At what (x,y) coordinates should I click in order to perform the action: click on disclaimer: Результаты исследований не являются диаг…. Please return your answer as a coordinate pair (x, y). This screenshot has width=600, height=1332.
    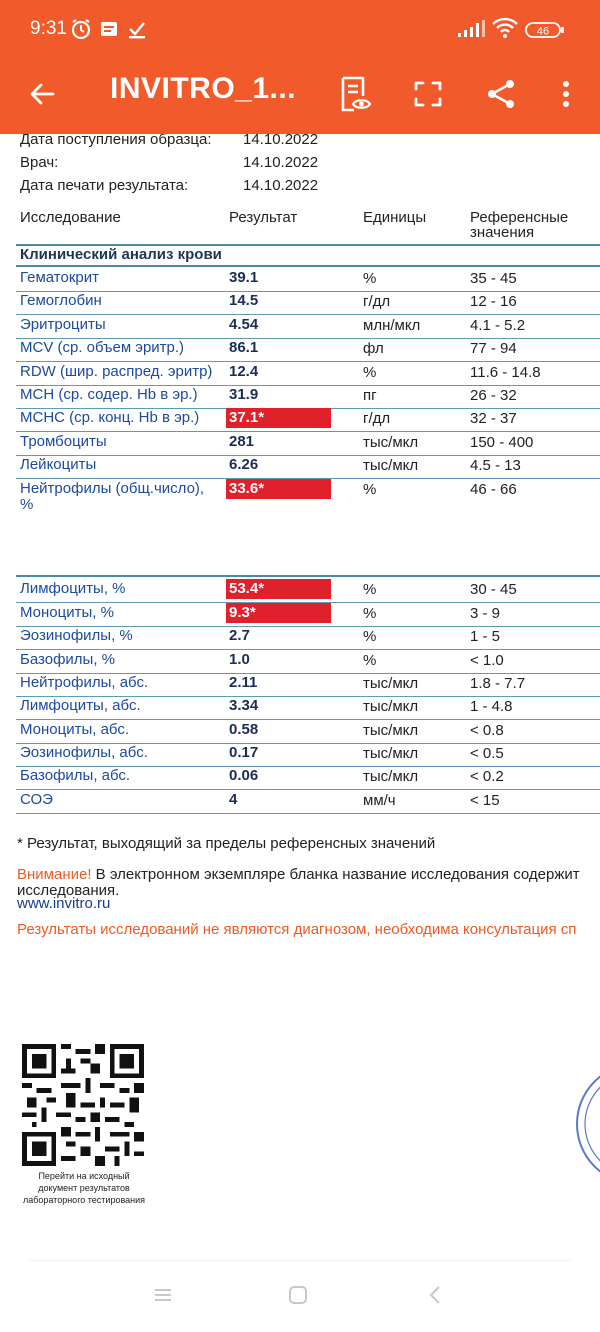
    Looking at the image, I should click on (297, 929).